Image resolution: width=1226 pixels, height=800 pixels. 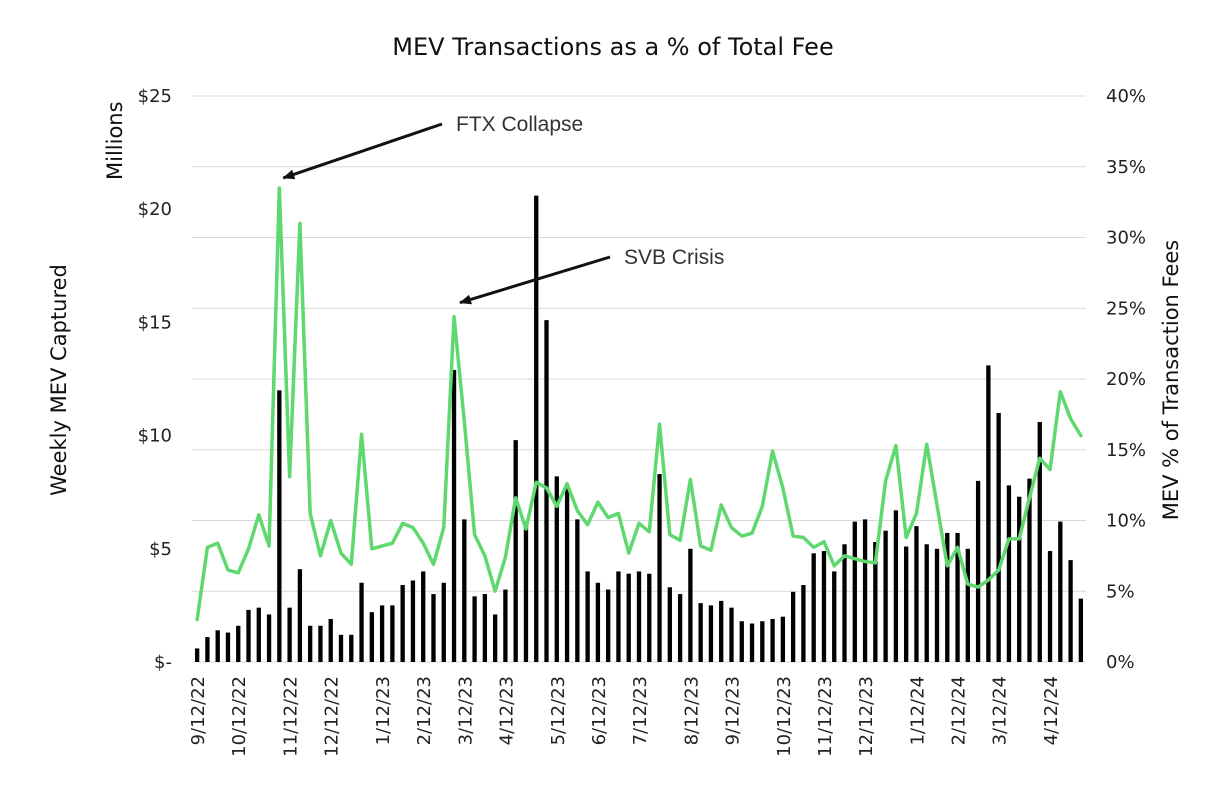 What do you see at coordinates (506, 710) in the screenshot?
I see `x-tick-label: 4/12/23` at bounding box center [506, 710].